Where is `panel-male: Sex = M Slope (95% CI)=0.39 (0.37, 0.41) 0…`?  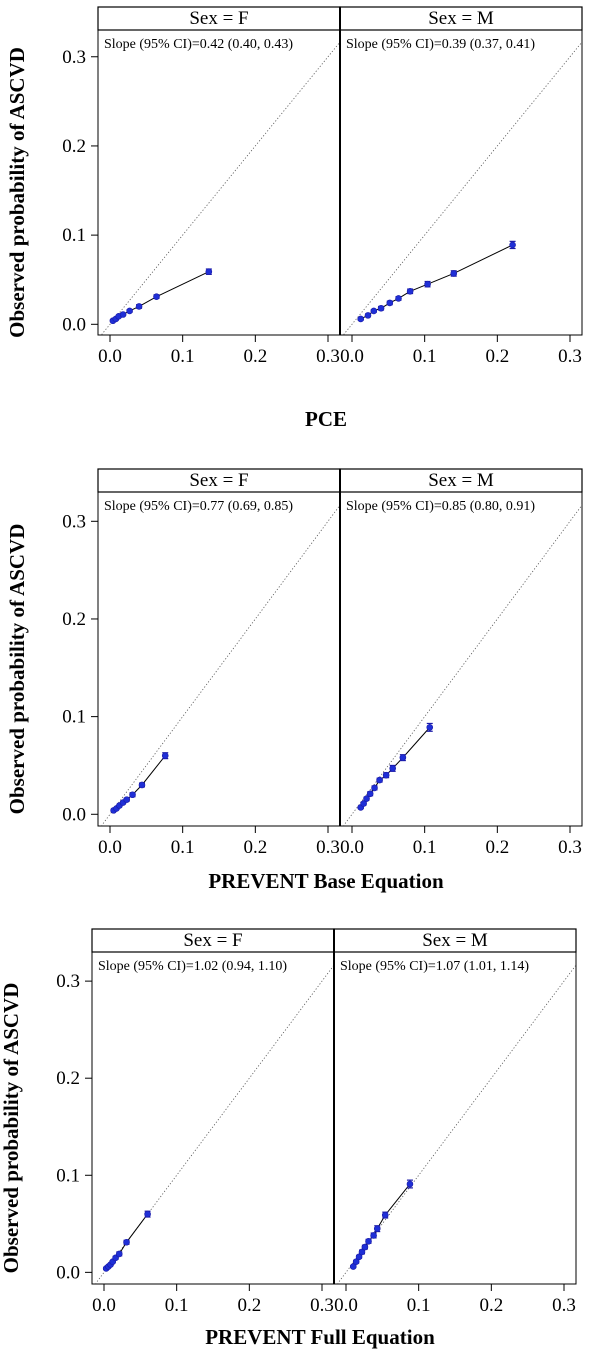
panel-male: Sex = M Slope (95% CI)=0.39 (0.37, 0.41) 0… is located at coordinates (461, 186).